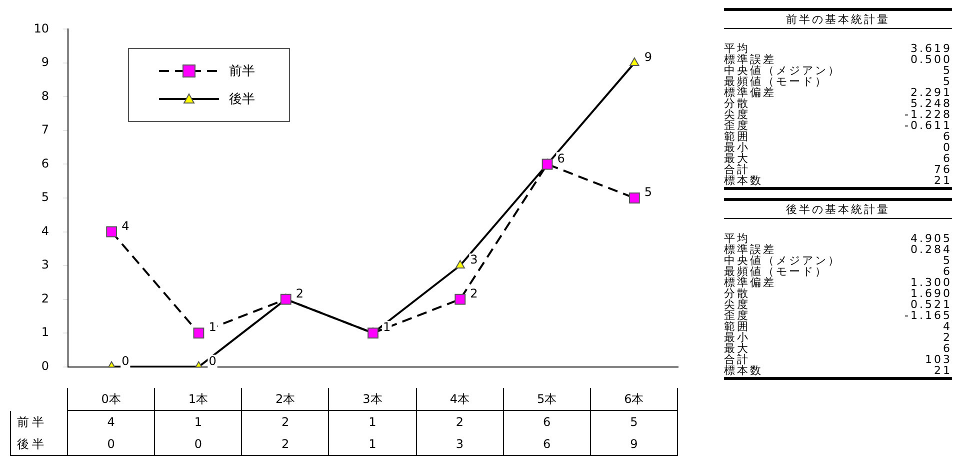  Describe the element at coordinates (838, 293) in the screenshot. I see `text: 分散 1.690` at that location.